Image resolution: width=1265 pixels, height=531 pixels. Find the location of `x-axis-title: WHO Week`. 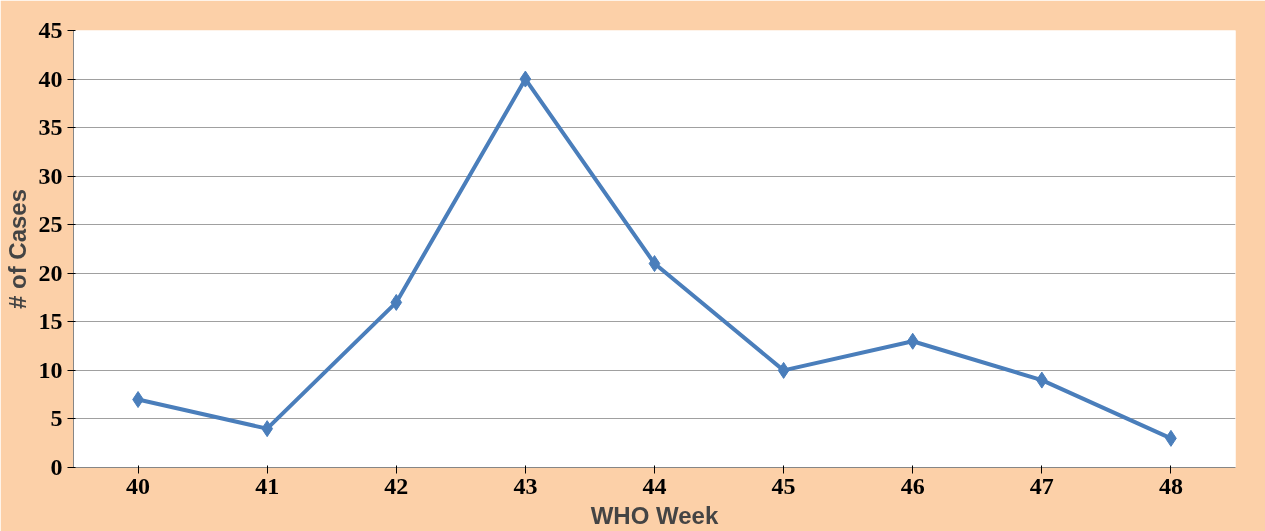

x-axis-title: WHO Week is located at coordinates (654, 515).